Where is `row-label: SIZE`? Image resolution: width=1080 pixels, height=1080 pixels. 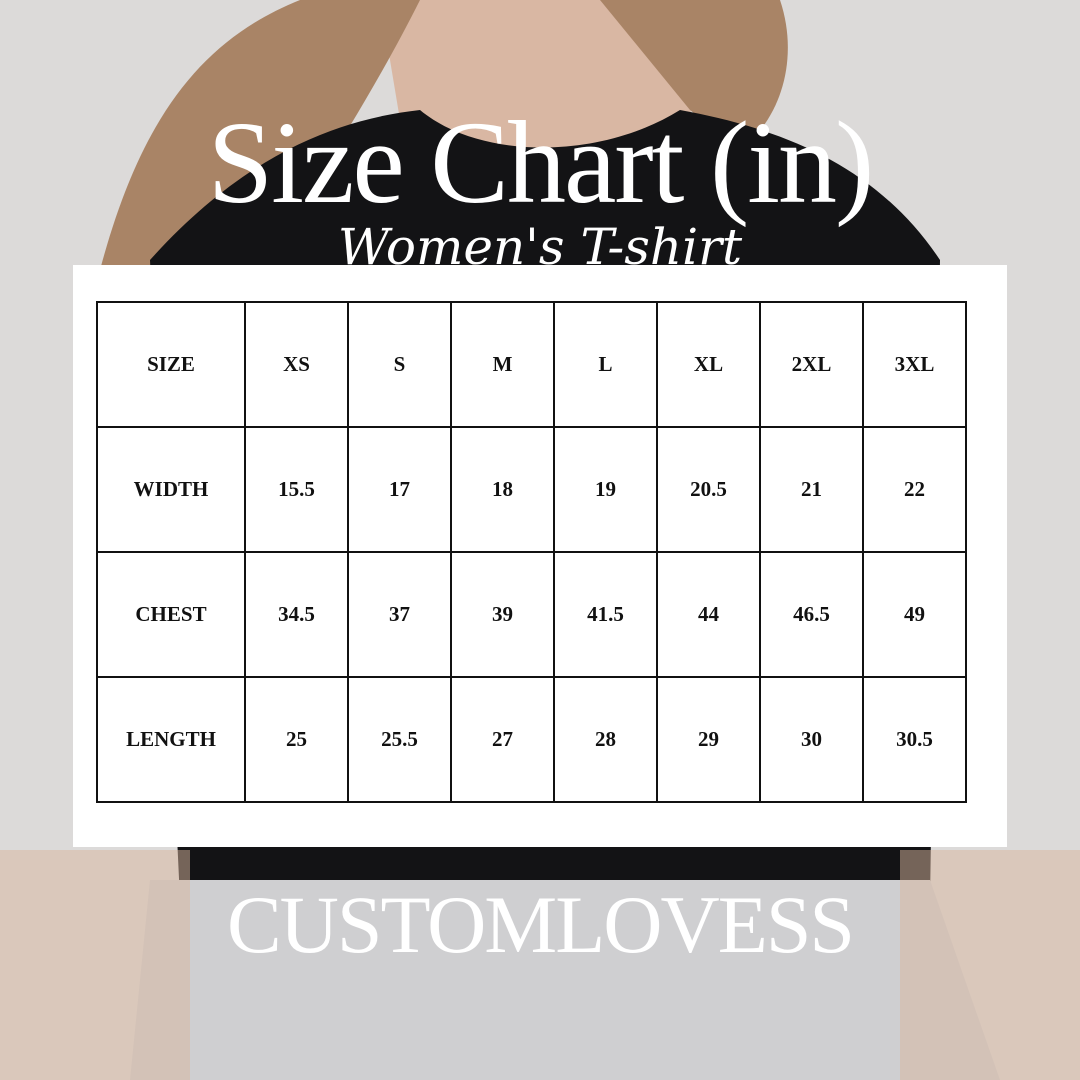 row-label: SIZE is located at coordinates (171, 364).